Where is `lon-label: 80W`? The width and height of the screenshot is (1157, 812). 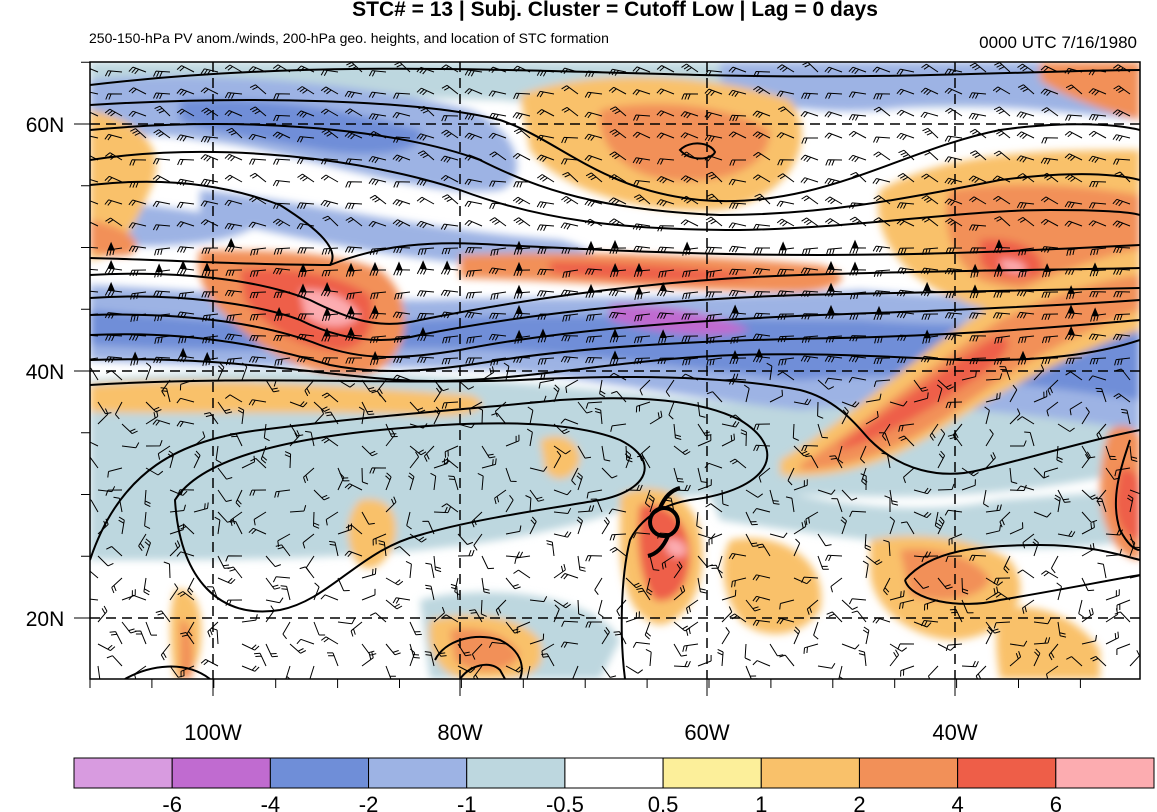 lon-label: 80W is located at coordinates (459, 732).